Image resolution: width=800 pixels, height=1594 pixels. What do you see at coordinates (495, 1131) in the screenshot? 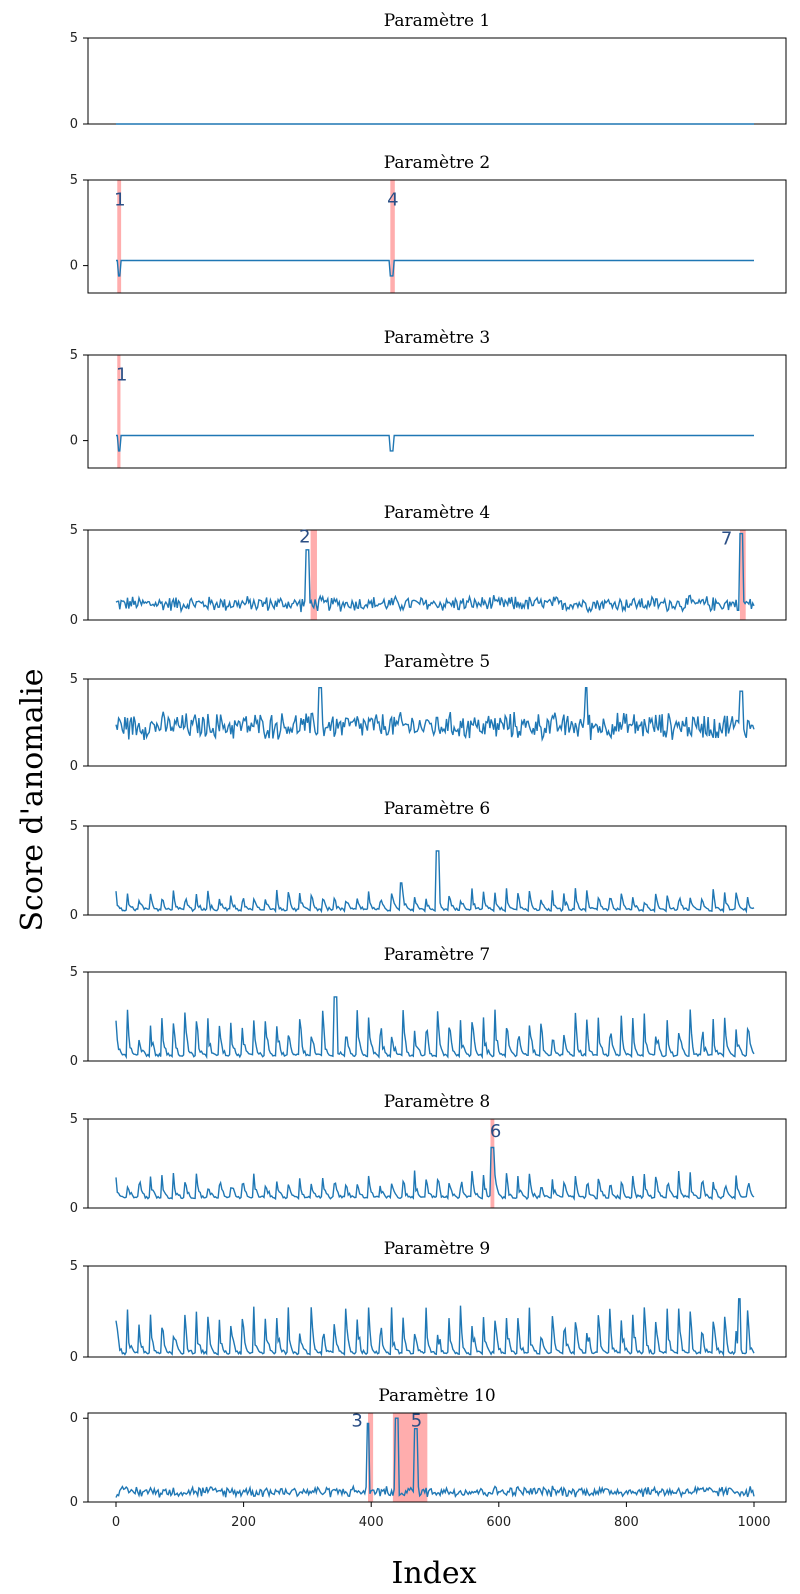
I see `anomaly-label-6: 6` at bounding box center [495, 1131].